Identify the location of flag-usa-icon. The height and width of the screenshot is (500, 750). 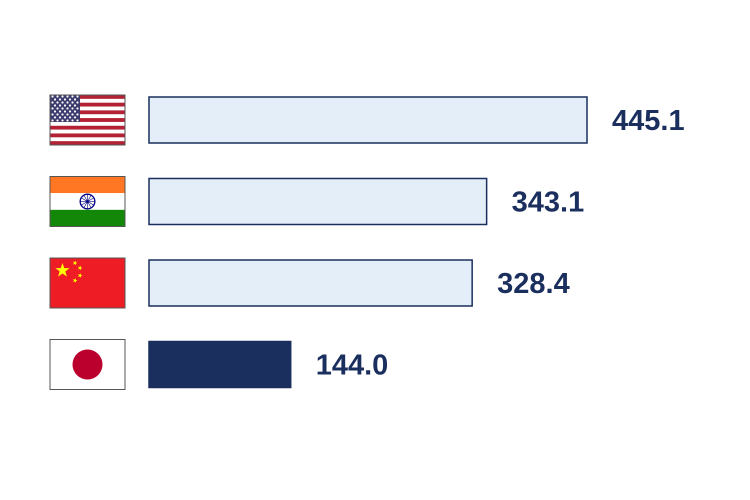
(87, 120).